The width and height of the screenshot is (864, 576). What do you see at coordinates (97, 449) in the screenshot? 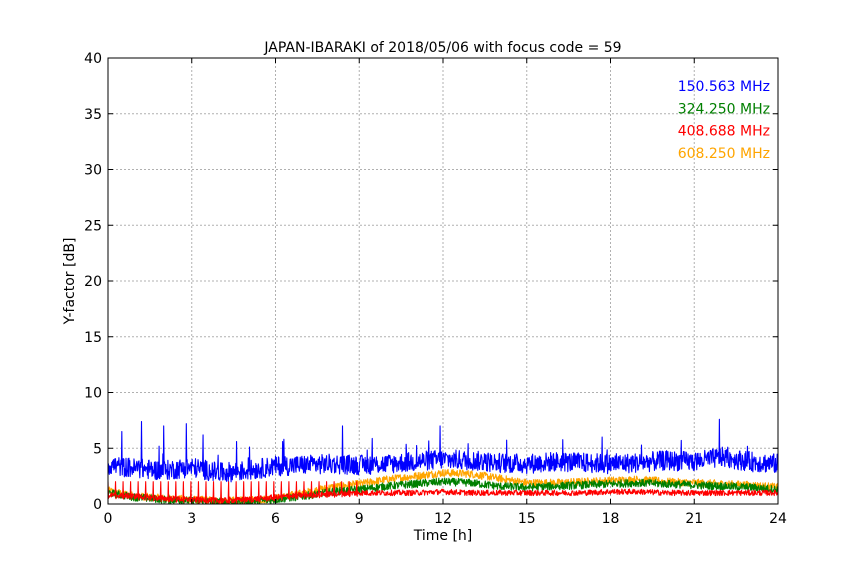
I see `y-tick-label: 5` at bounding box center [97, 449].